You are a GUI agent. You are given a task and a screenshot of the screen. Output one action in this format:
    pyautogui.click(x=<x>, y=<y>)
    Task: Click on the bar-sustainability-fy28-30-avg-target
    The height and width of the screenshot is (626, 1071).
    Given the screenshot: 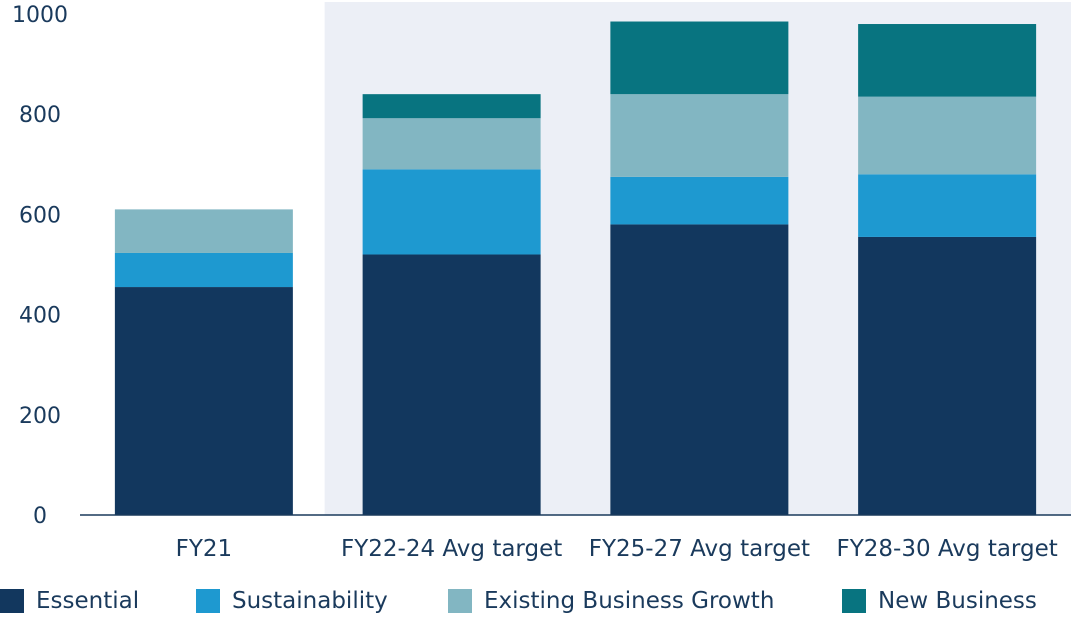 What is the action you would take?
    pyautogui.click(x=947, y=205)
    